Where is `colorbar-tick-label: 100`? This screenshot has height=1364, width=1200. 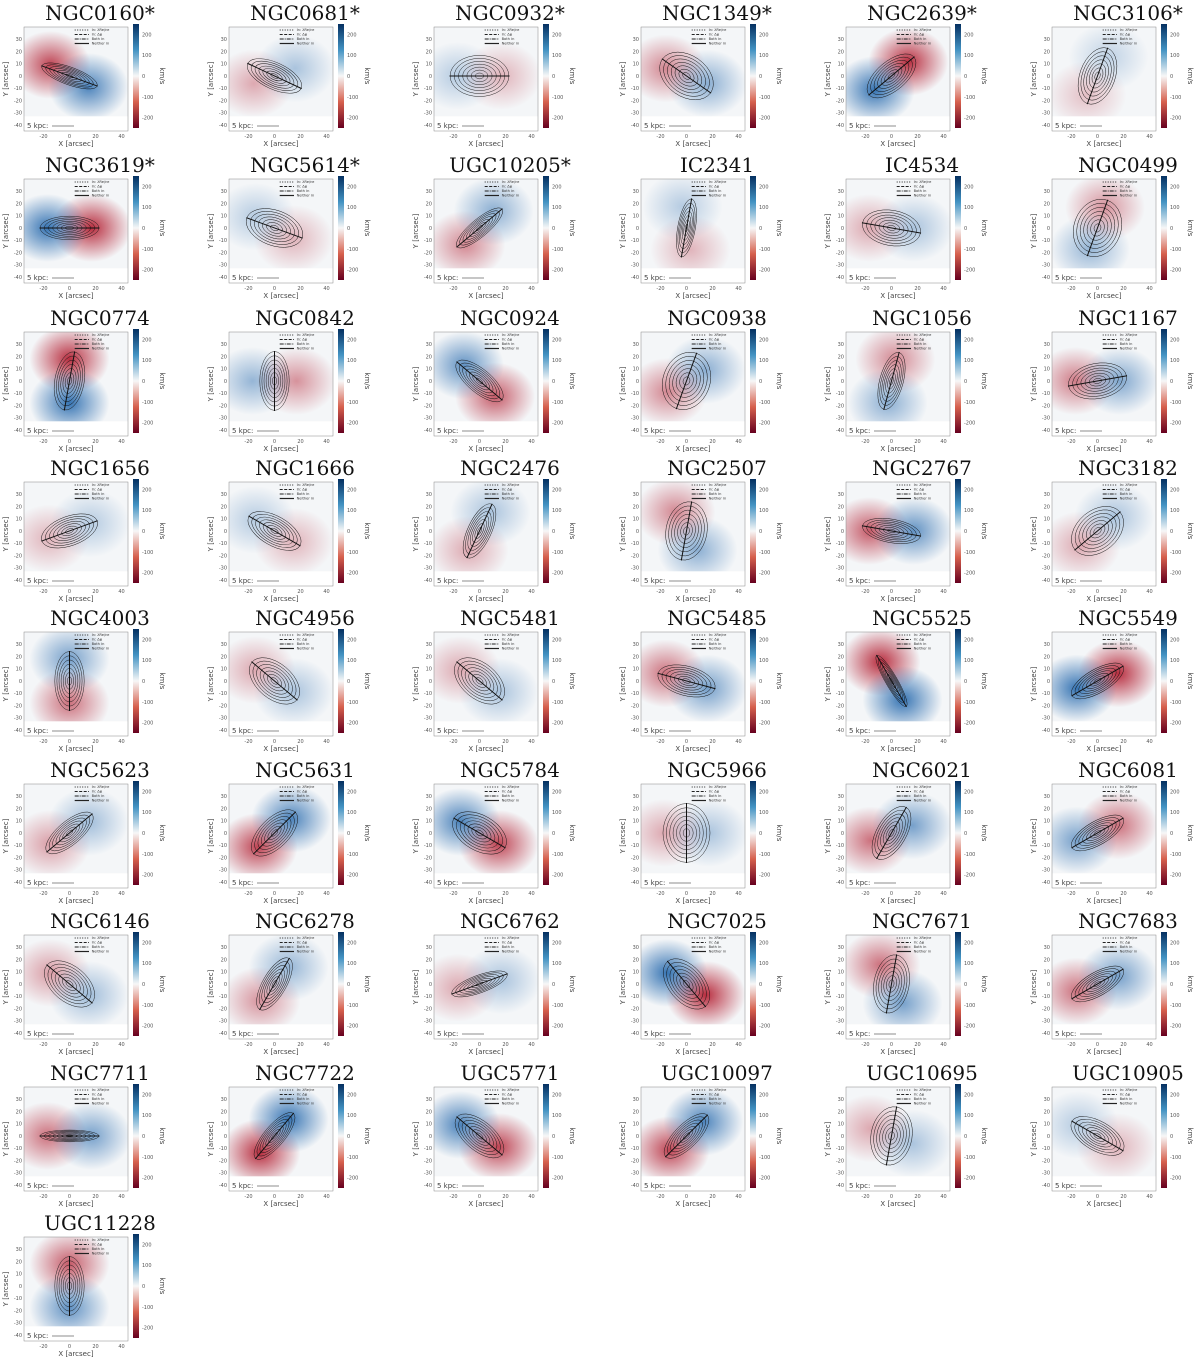
colorbar-tick-label: 100 is located at coordinates (557, 813).